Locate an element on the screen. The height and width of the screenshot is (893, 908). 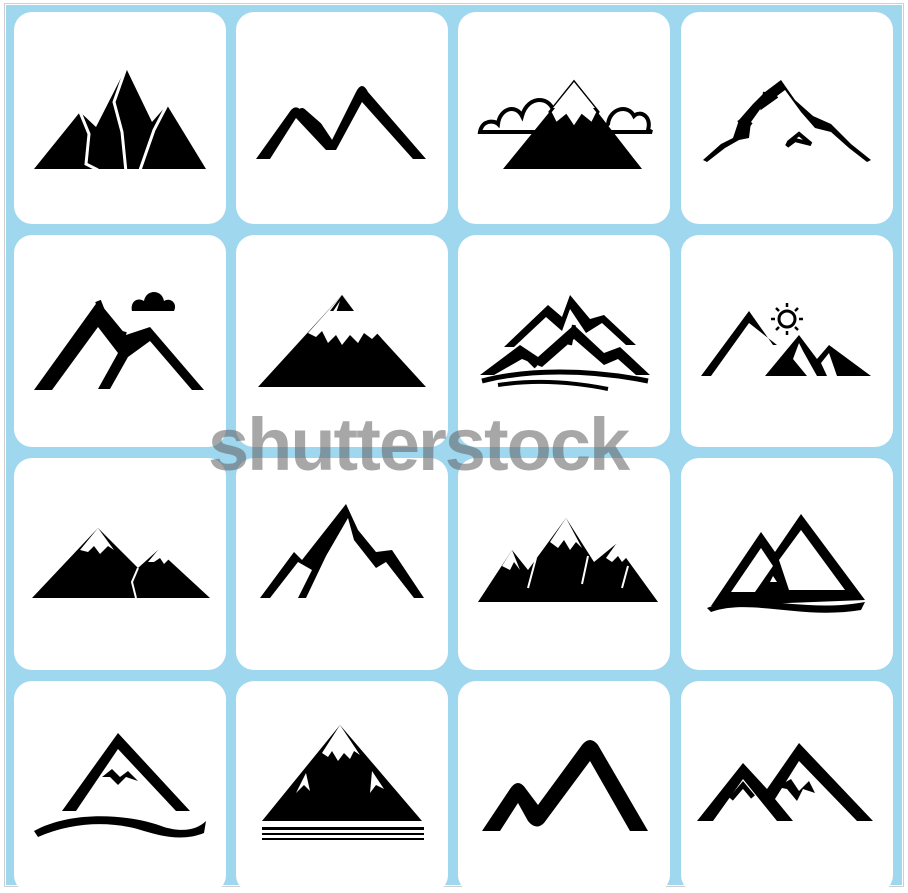
snowy-peak-icon is located at coordinates (342, 341).